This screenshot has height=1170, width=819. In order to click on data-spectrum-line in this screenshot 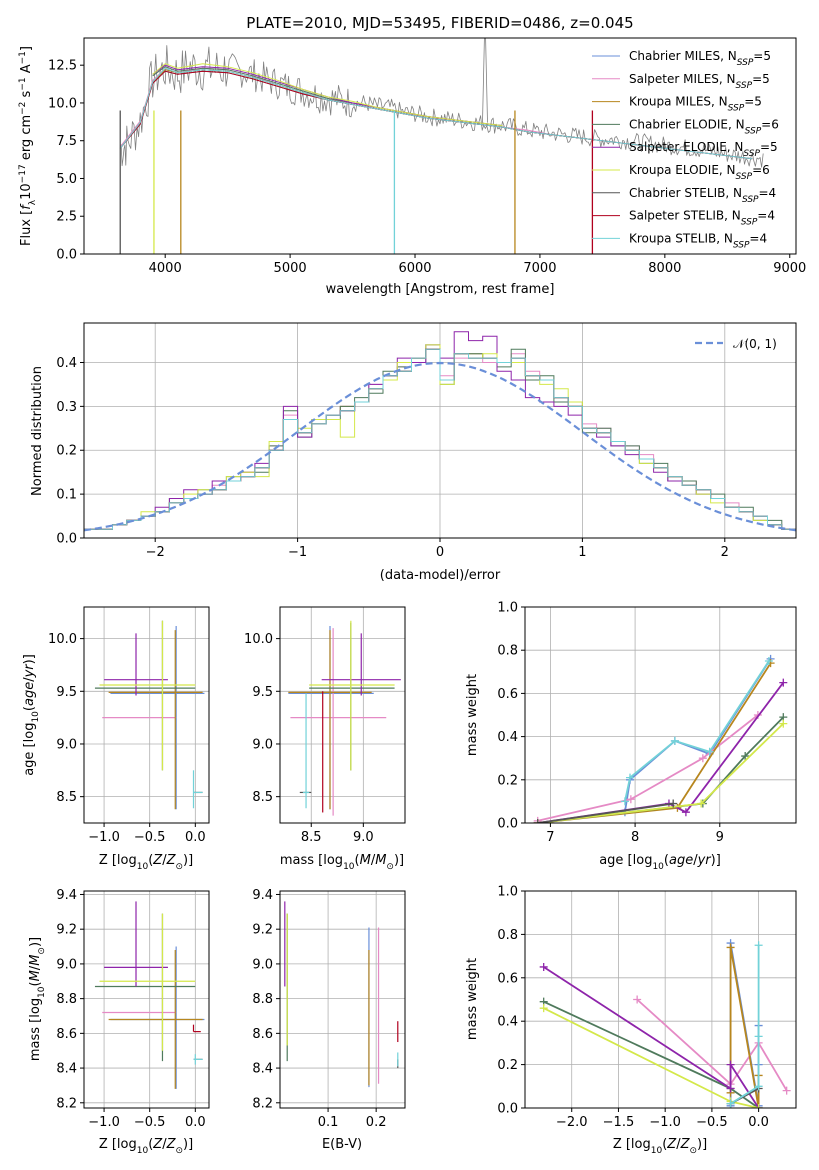, I will do `click(441, 106)`.